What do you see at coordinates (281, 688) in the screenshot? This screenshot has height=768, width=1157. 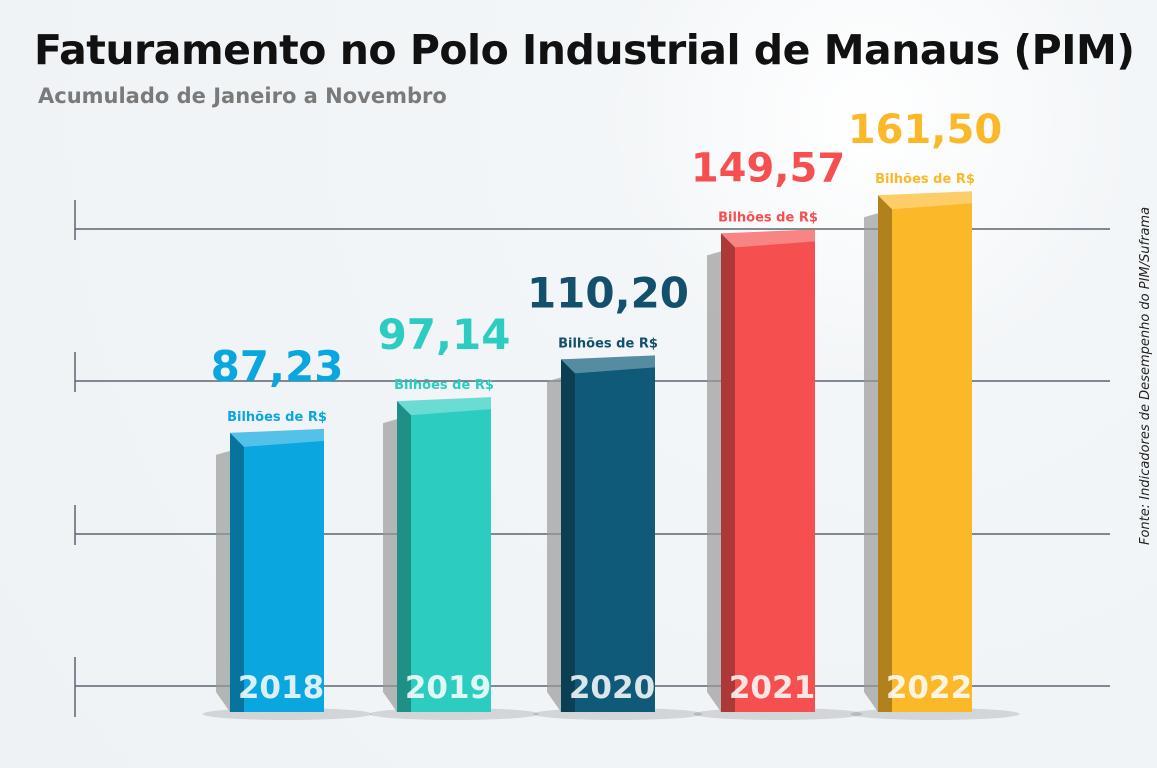 I see `bar-year-label: 2018` at bounding box center [281, 688].